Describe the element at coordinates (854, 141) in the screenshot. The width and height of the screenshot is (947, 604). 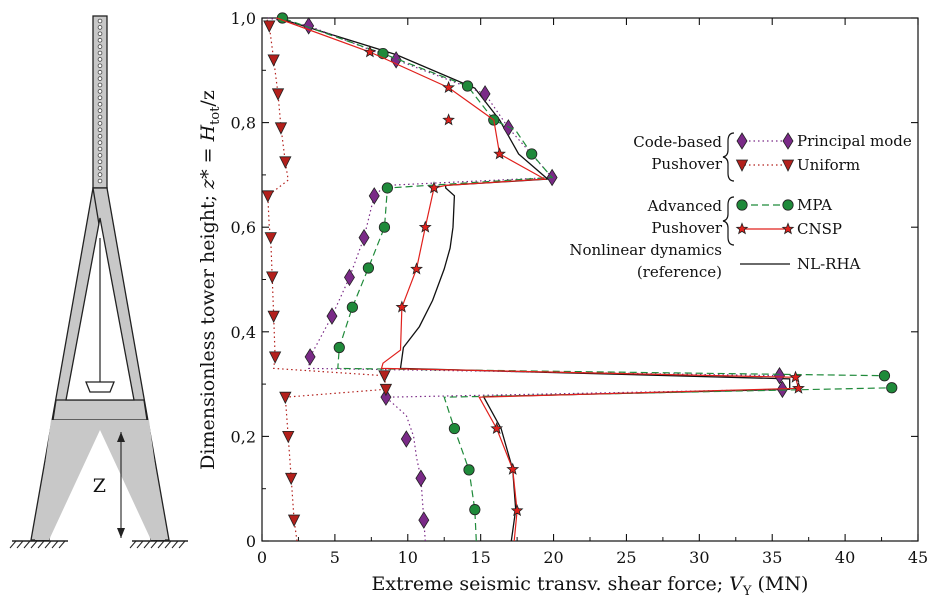
I see `legend-entry-principal-mode: Principal mode` at that location.